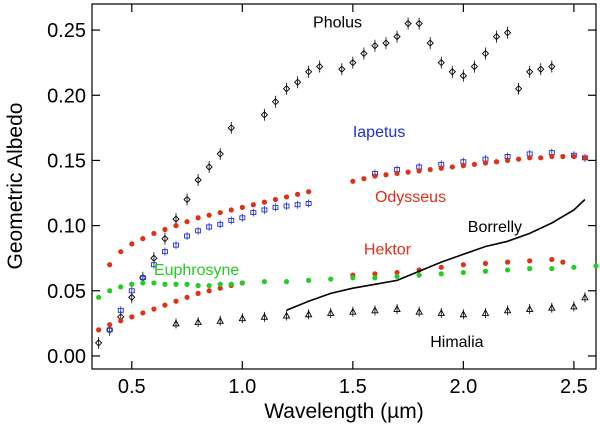 This screenshot has height=425, width=600. I want to click on y-axis-title: Geometric Albedo, so click(15, 186).